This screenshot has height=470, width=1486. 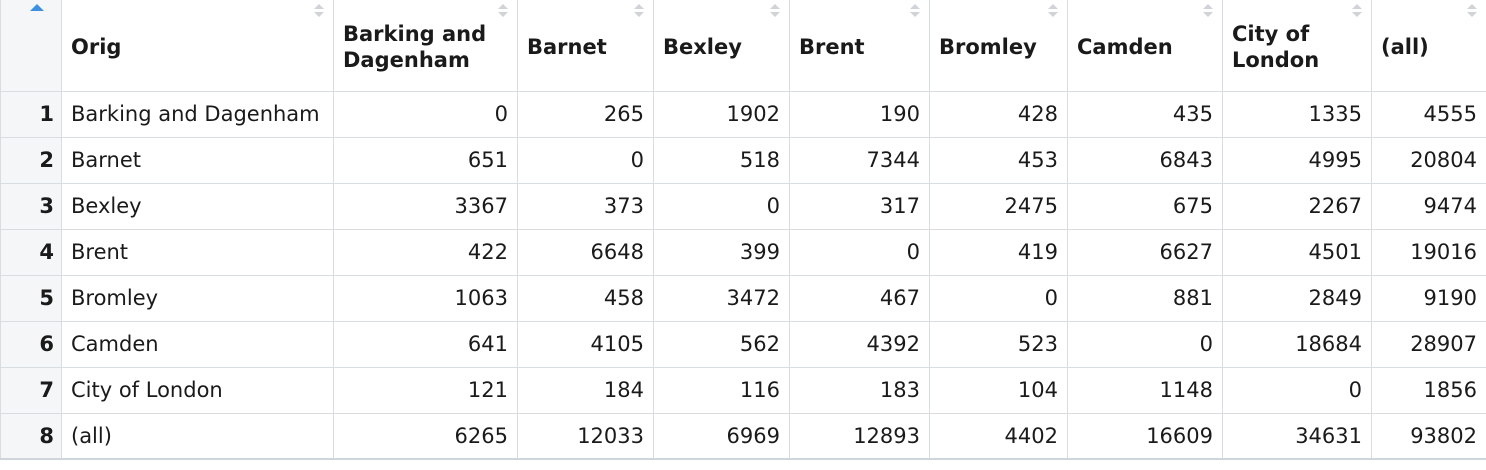 What do you see at coordinates (1297, 160) in the screenshot?
I see `cell-value: 4995` at bounding box center [1297, 160].